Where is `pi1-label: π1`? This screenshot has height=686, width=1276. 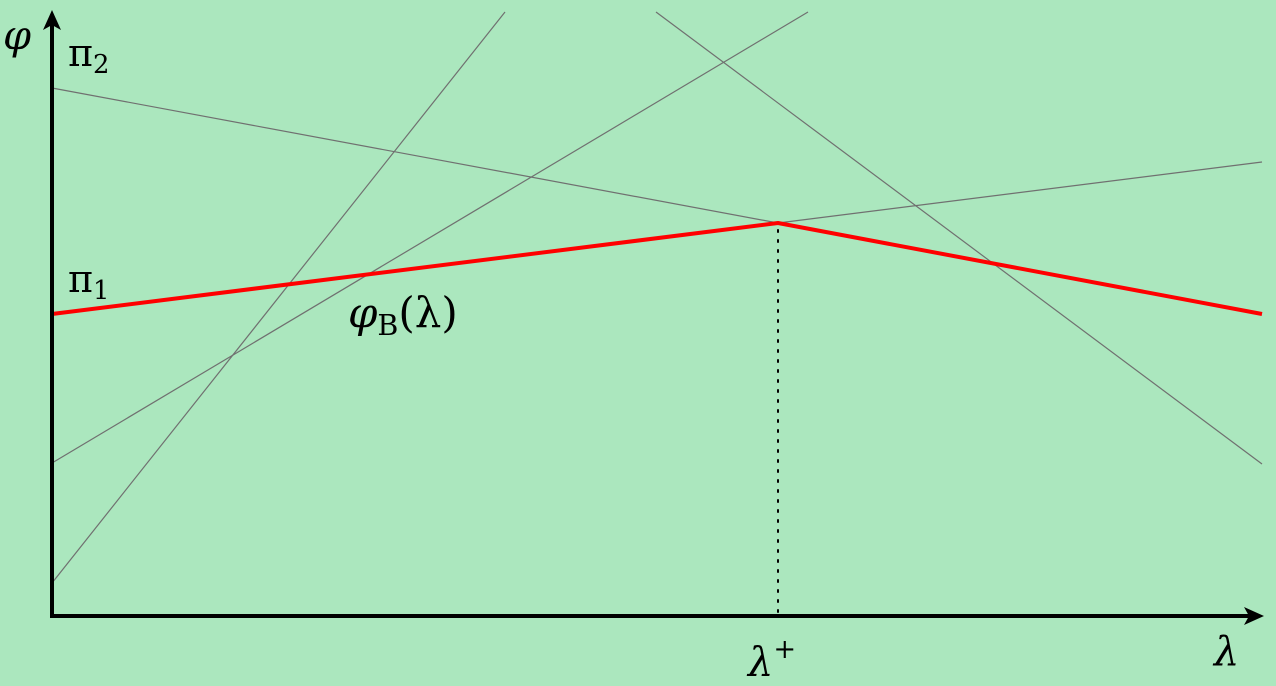
pi1-label: π1 is located at coordinates (88, 282).